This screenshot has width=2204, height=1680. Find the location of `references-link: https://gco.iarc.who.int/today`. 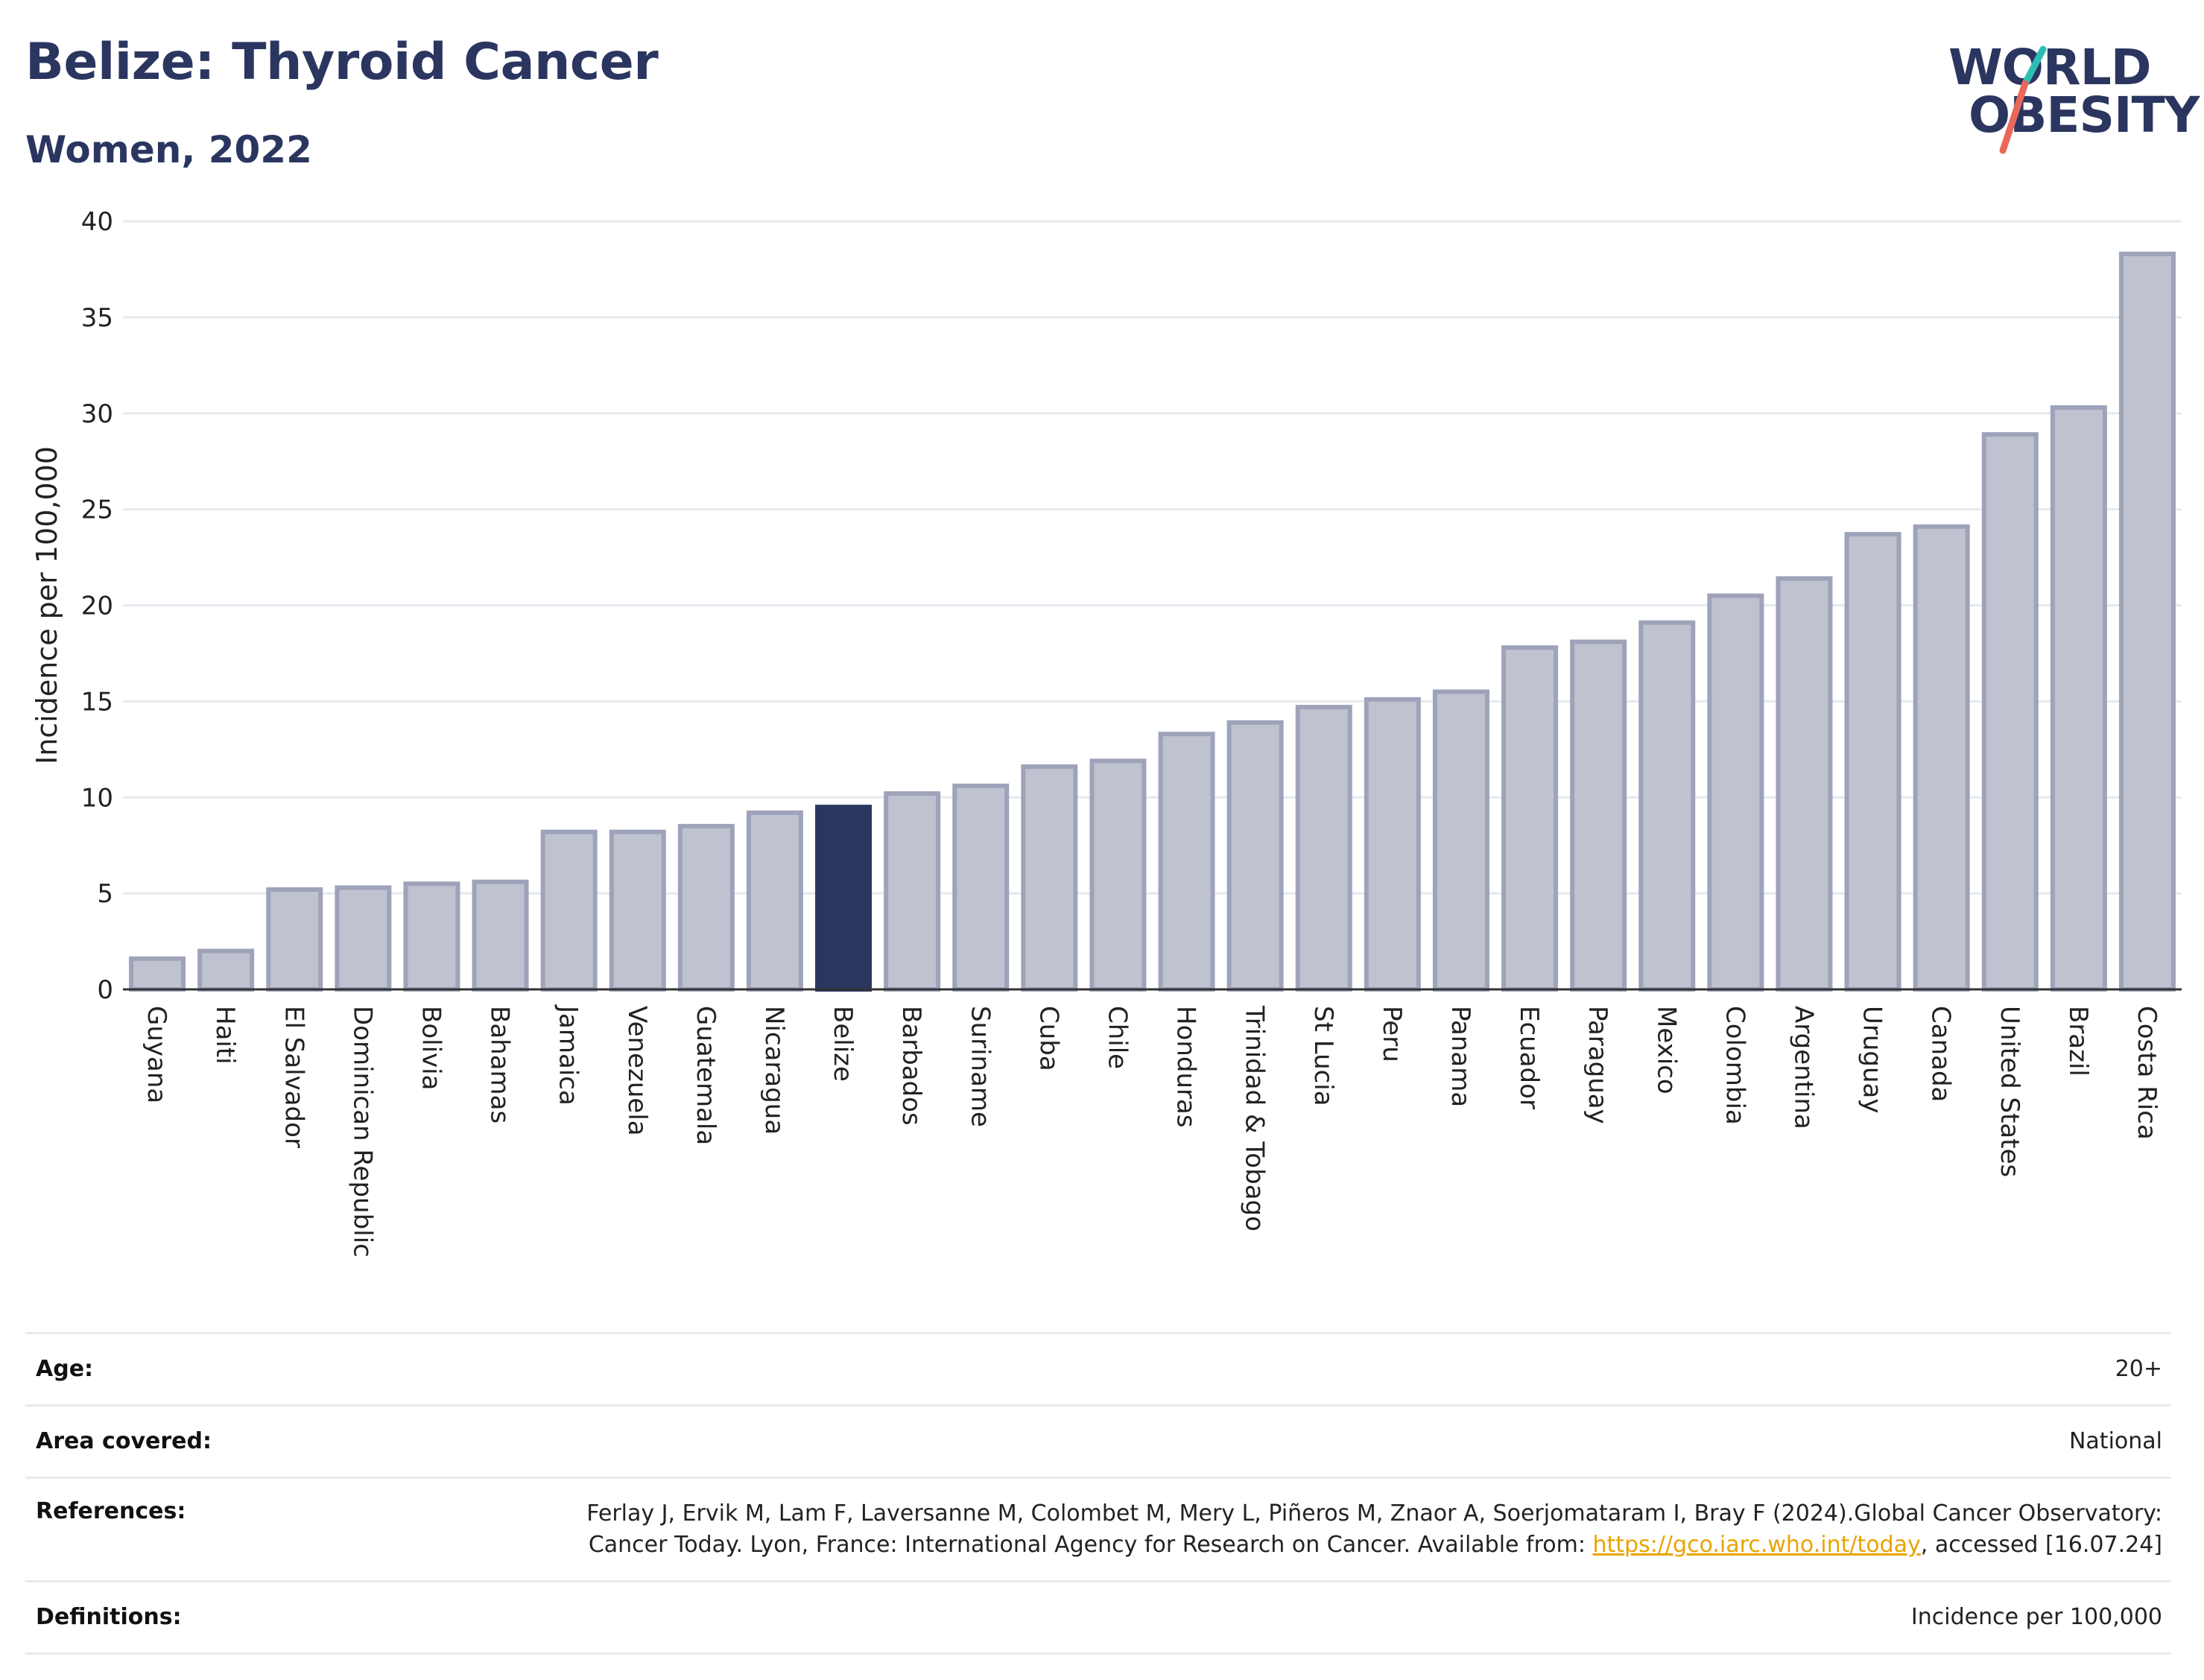

references-link: https://gco.iarc.who.int/today is located at coordinates (1756, 1545).